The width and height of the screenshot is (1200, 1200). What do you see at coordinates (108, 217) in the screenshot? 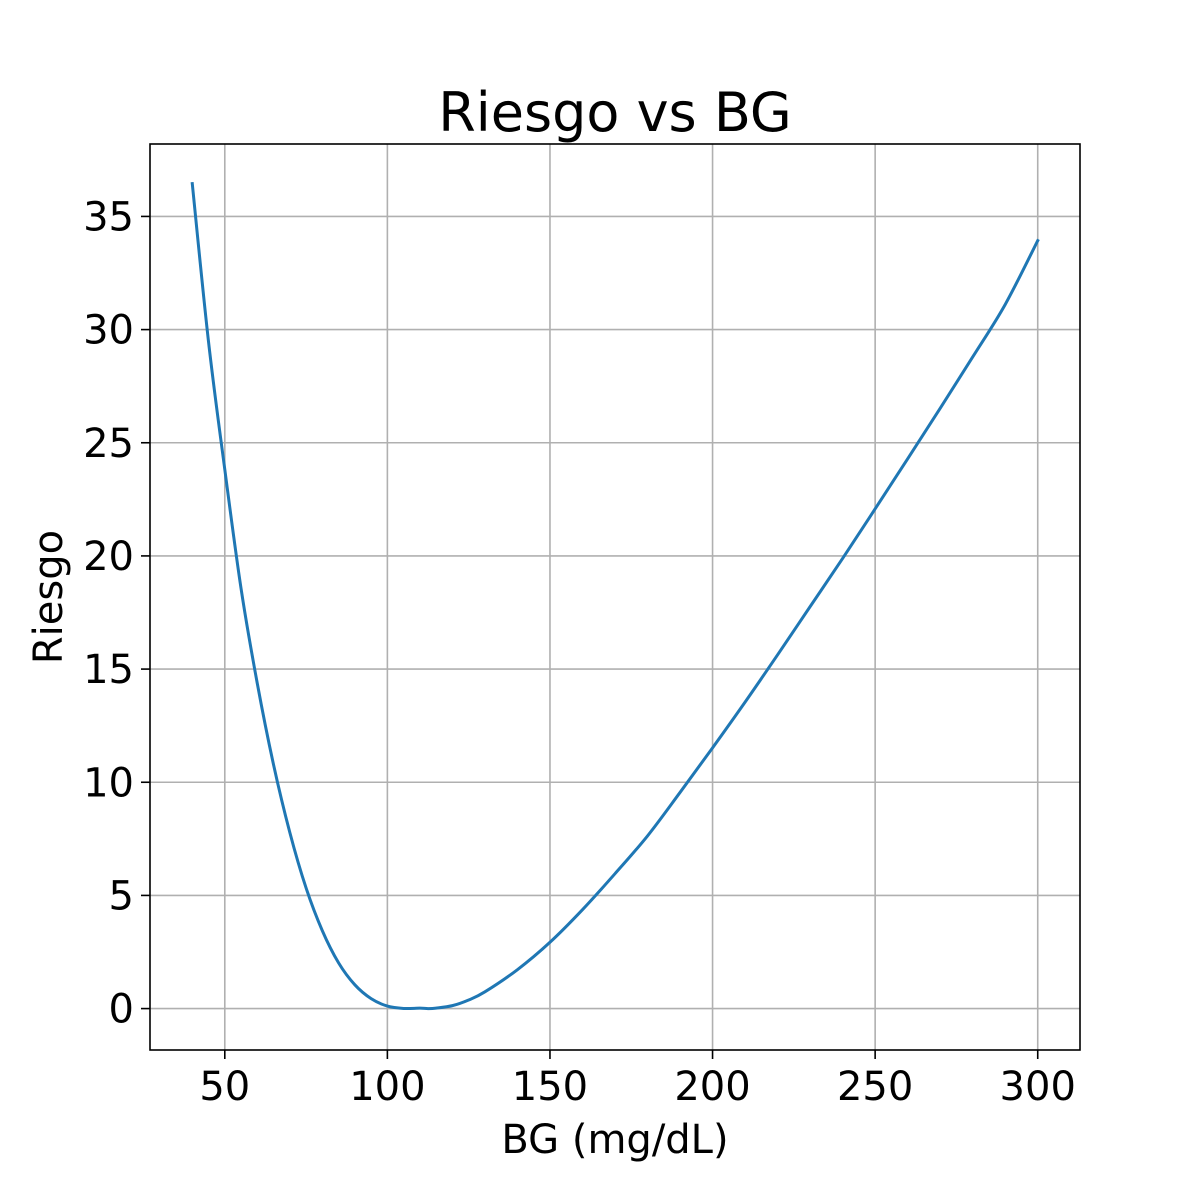
I see `y-tick-label: 35` at bounding box center [108, 217].